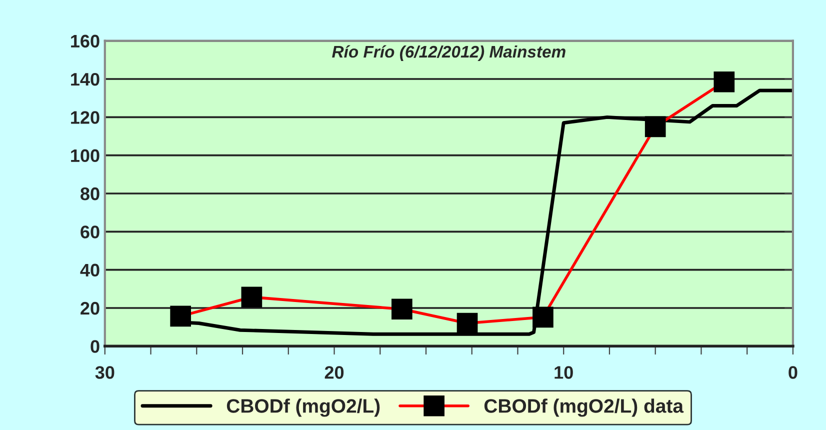  Describe the element at coordinates (85, 155) in the screenshot. I see `y-tick-label: 100` at that location.